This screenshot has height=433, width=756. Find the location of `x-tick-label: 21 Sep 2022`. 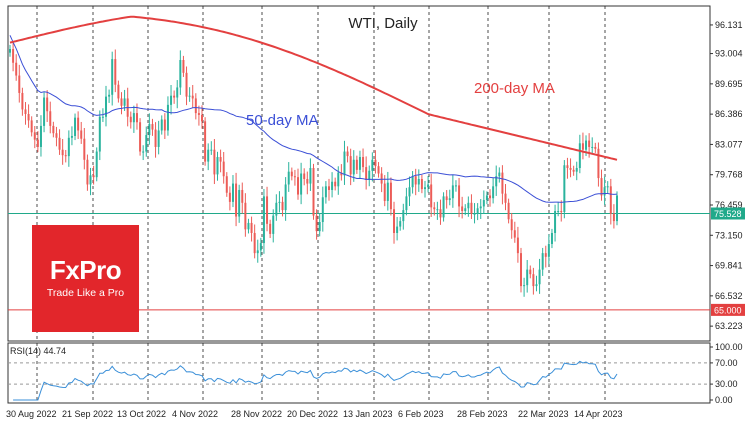

x-tick-label: 21 Sep 2022 is located at coordinates (87, 414).